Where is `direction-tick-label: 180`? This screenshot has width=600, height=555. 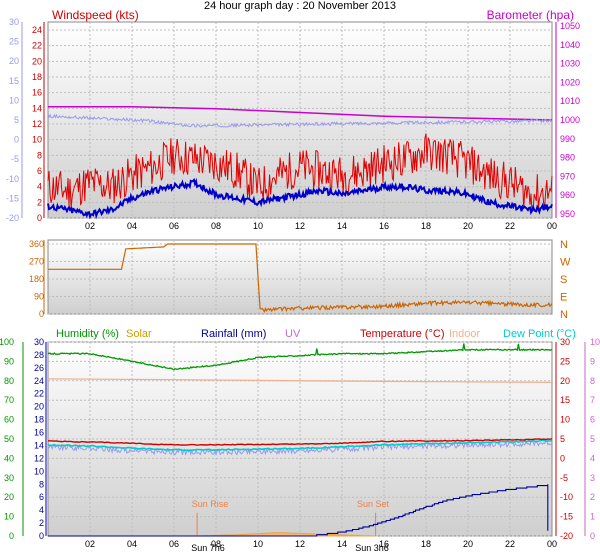
direction-tick-label: 180 is located at coordinates (36, 279).